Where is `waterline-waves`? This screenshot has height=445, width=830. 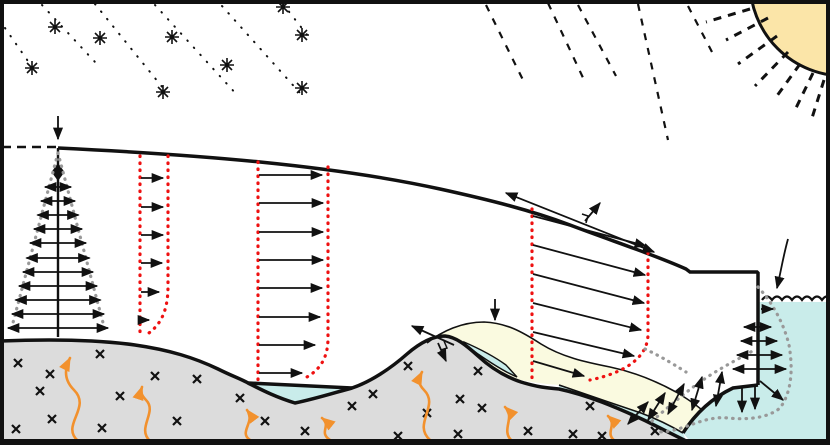 waterline-waves is located at coordinates (795, 298).